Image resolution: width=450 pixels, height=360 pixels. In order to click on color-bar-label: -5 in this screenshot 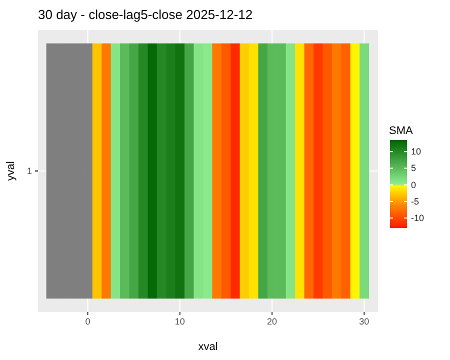, I will do `click(415, 201)`.